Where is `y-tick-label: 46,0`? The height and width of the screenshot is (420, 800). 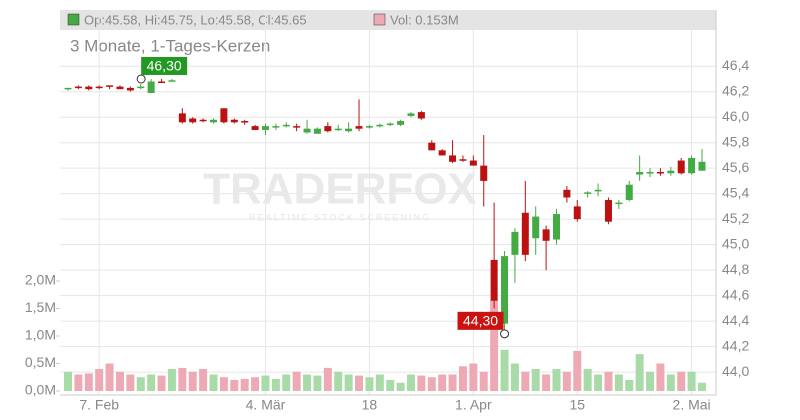 y-tick-label: 46,0 is located at coordinates (735, 116).